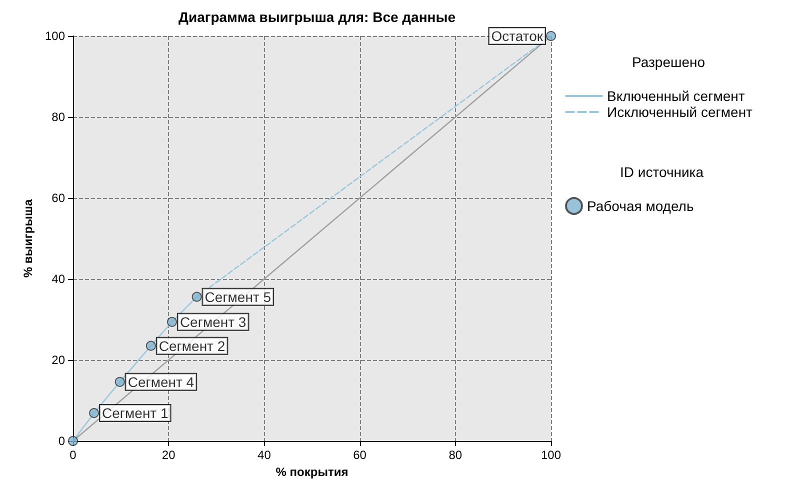 The height and width of the screenshot is (495, 804). What do you see at coordinates (59, 117) in the screenshot?
I see `y-tick-label: 80` at bounding box center [59, 117].